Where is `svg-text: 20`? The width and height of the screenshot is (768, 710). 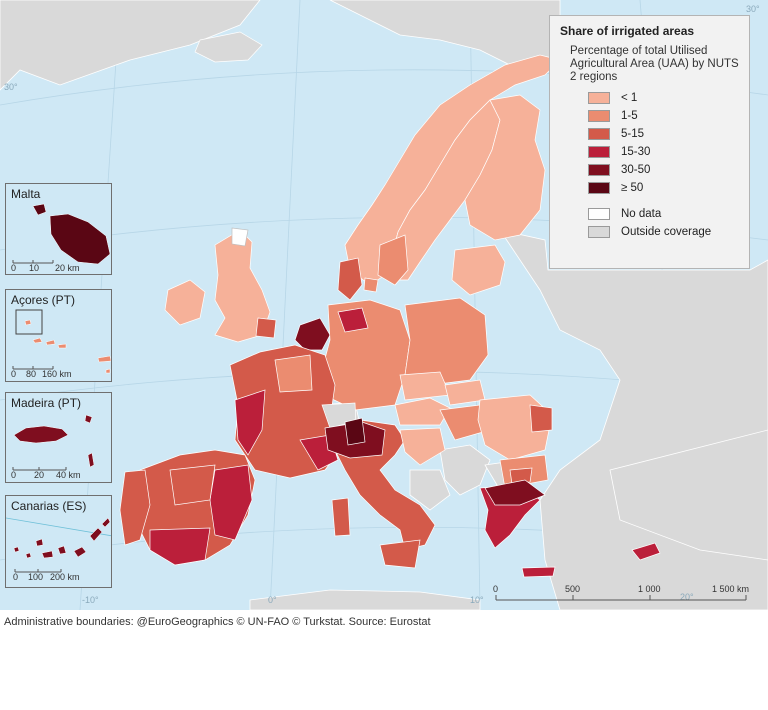
svg-text: 20 is located at coordinates (39, 475).